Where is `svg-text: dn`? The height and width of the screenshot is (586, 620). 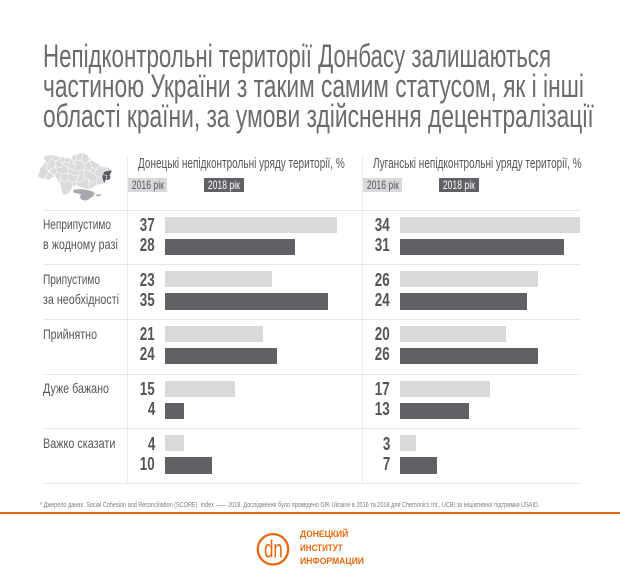 svg-text: dn is located at coordinates (273, 550).